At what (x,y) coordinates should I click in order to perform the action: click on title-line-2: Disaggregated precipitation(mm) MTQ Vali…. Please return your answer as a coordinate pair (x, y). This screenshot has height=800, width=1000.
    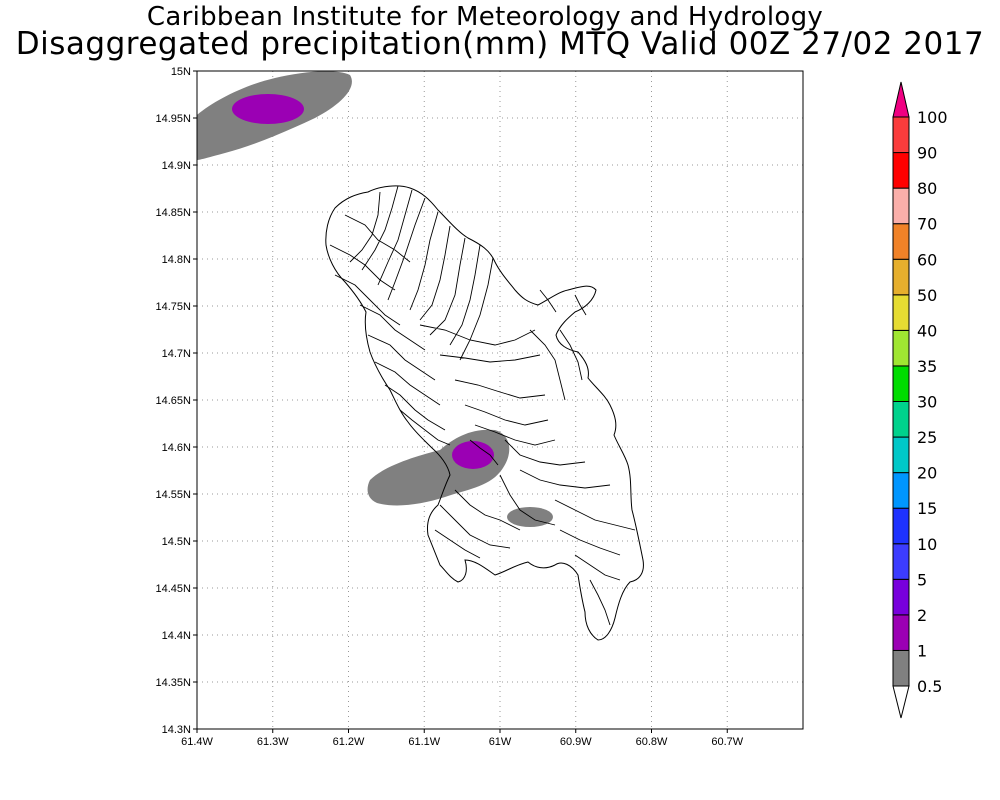
    Looking at the image, I should click on (500, 44).